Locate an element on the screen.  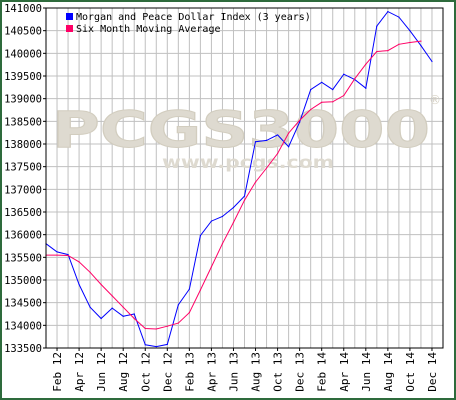
x-tick-label: Feb 13 is located at coordinates (189, 372).